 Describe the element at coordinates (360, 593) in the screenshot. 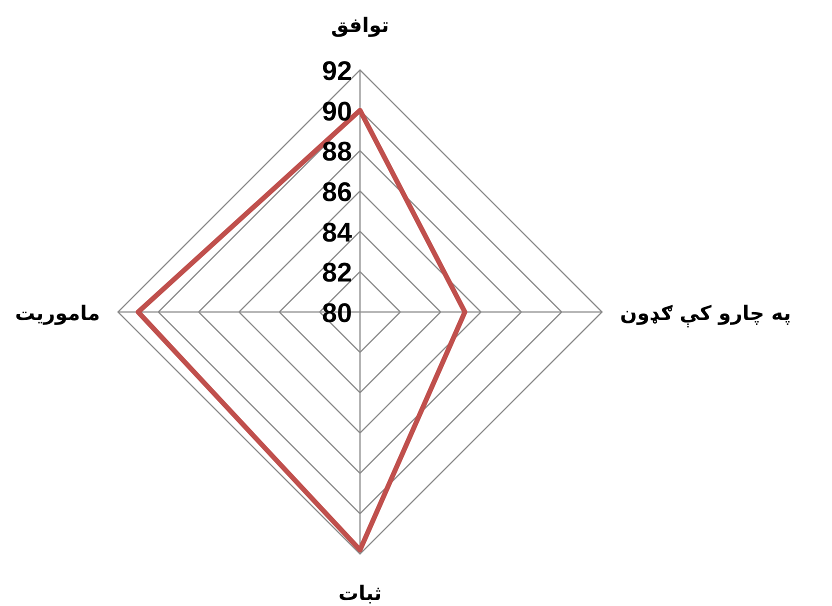

I see `spoke-label: ثبات` at that location.